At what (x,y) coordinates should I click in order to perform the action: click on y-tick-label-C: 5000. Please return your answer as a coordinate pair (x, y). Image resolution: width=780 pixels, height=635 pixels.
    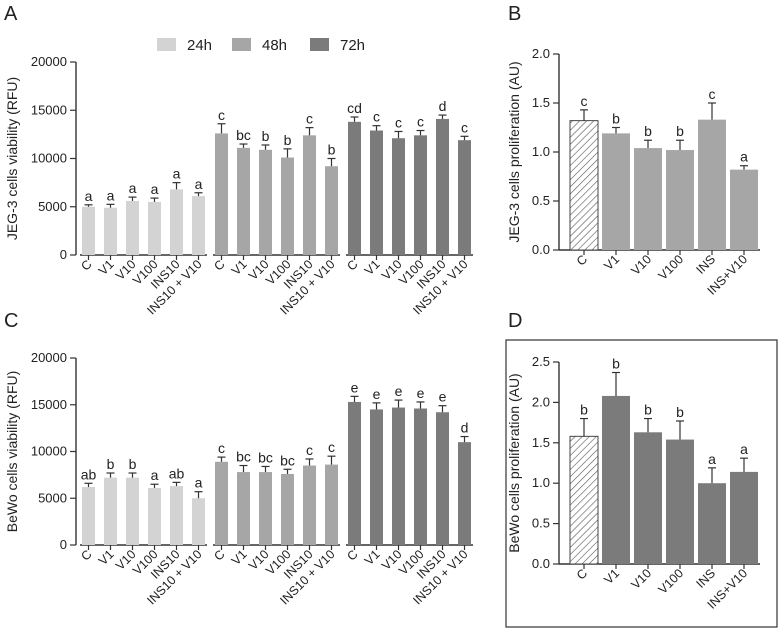
    Looking at the image, I should click on (52, 497).